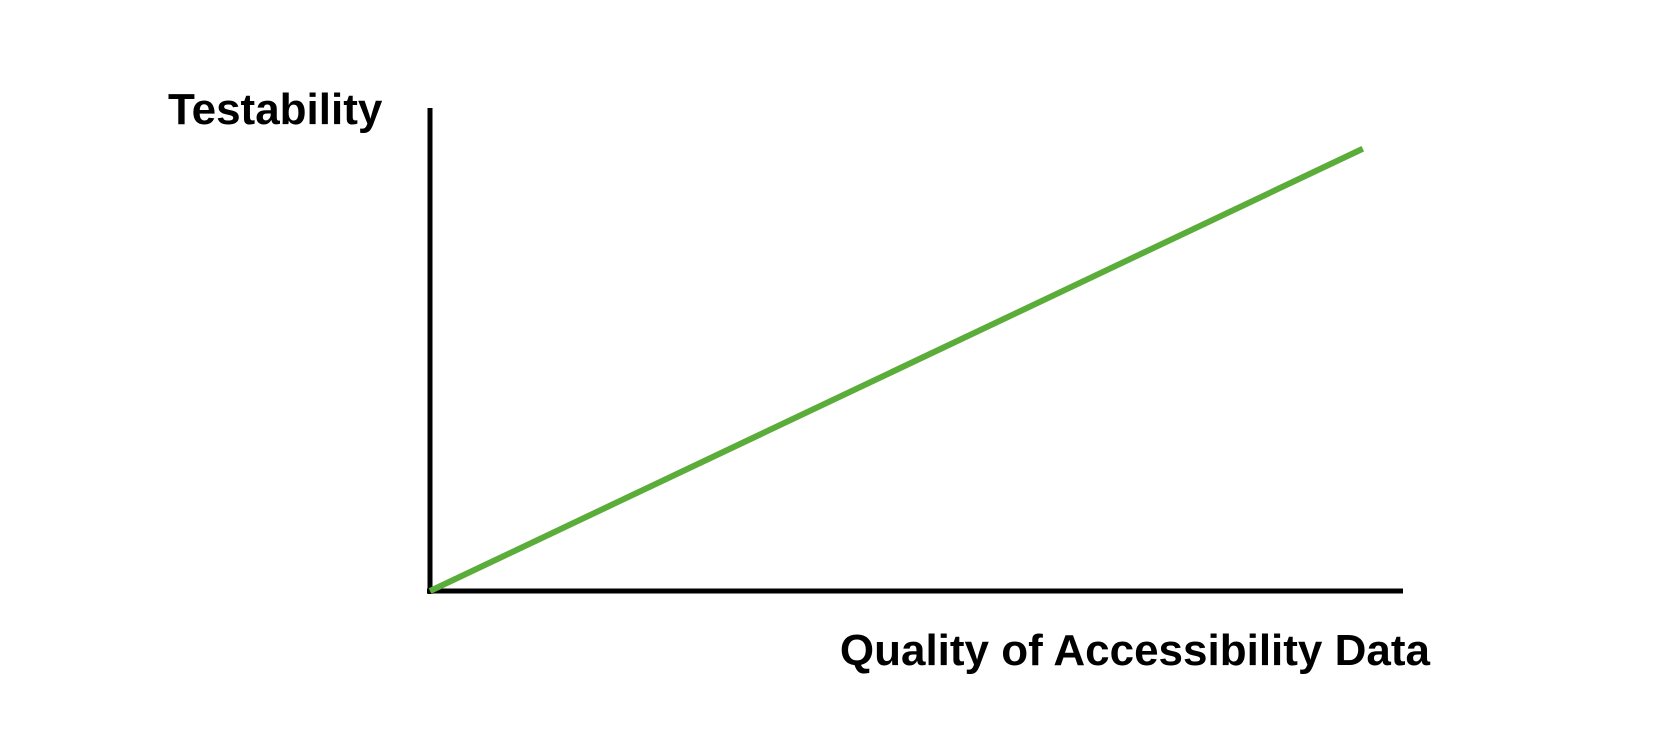 The width and height of the screenshot is (1670, 737). What do you see at coordinates (1135, 650) in the screenshot?
I see `x-axis-label: Quality of Accessibility Data` at bounding box center [1135, 650].